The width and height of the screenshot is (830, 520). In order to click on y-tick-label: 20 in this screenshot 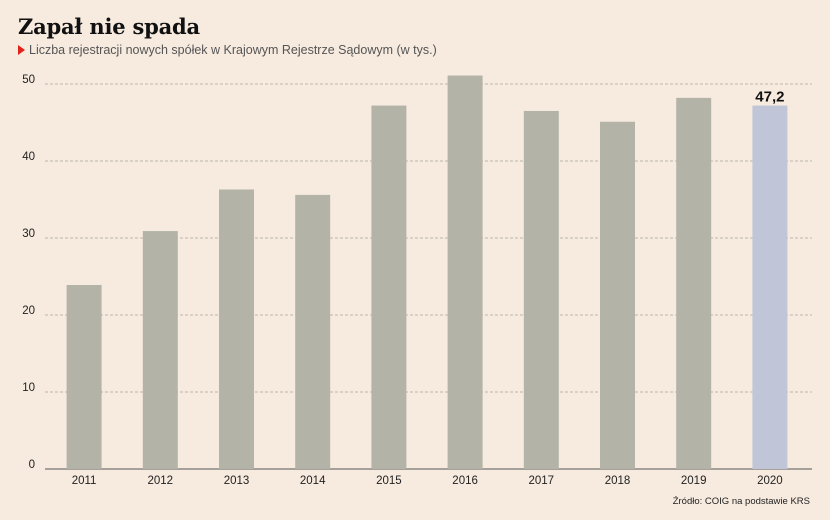, I will do `click(28, 311)`.